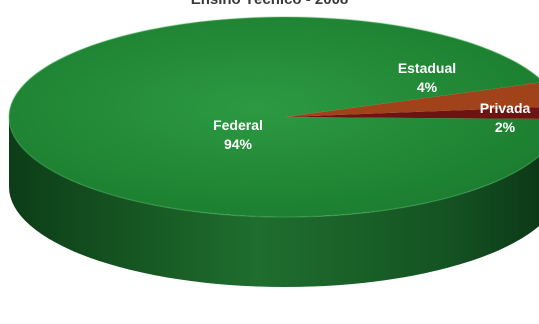  What do you see at coordinates (505, 108) in the screenshot?
I see `data-label-name-privada: Privada` at bounding box center [505, 108].